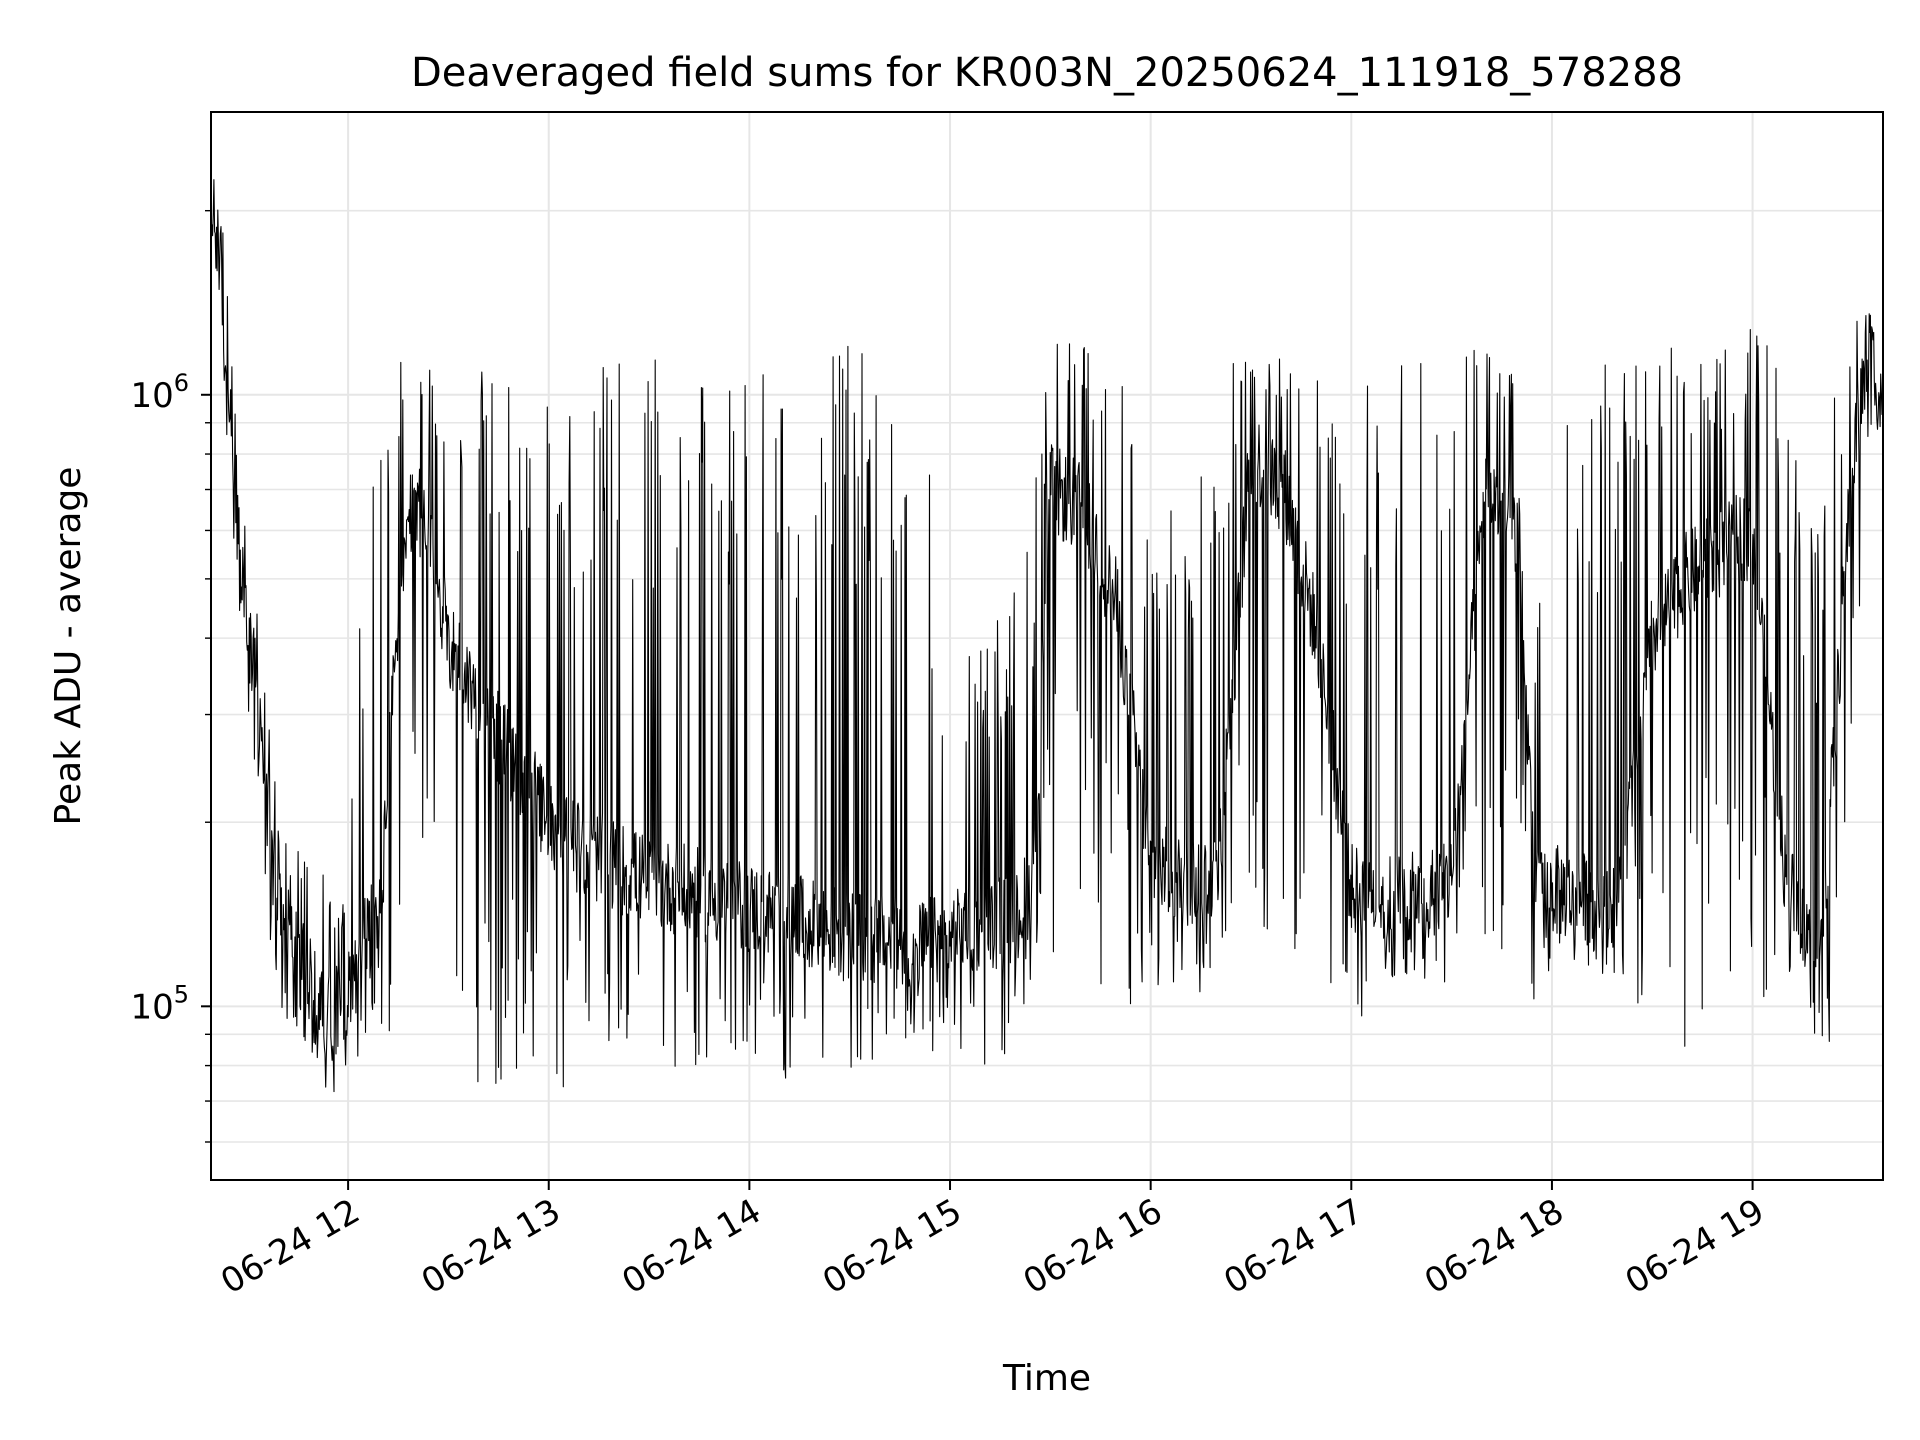 The height and width of the screenshot is (1440, 1920). I want to click on y-tick-label: 10⁶, so click(159, 392).